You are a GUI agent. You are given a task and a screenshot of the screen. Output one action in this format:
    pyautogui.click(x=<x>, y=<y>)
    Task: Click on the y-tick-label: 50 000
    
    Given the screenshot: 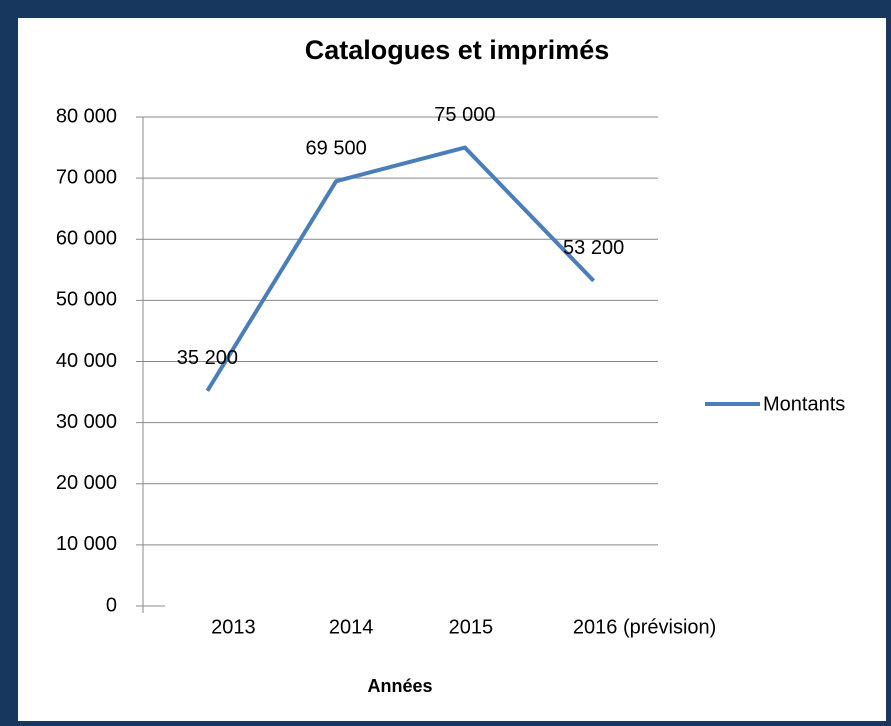 What is the action you would take?
    pyautogui.click(x=86, y=300)
    